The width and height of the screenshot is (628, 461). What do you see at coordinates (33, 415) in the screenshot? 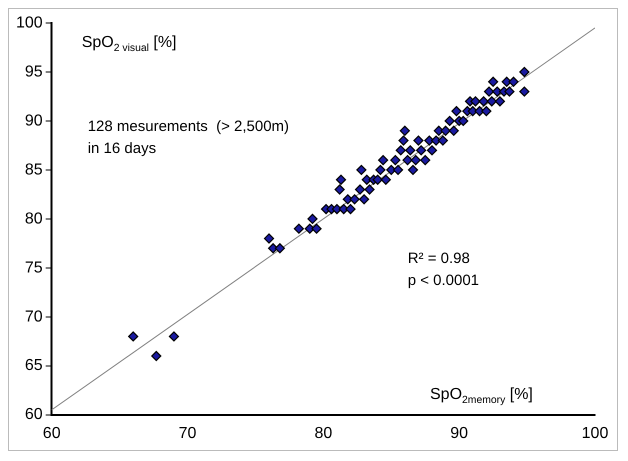
I see `y-tick-label: 60` at bounding box center [33, 415].